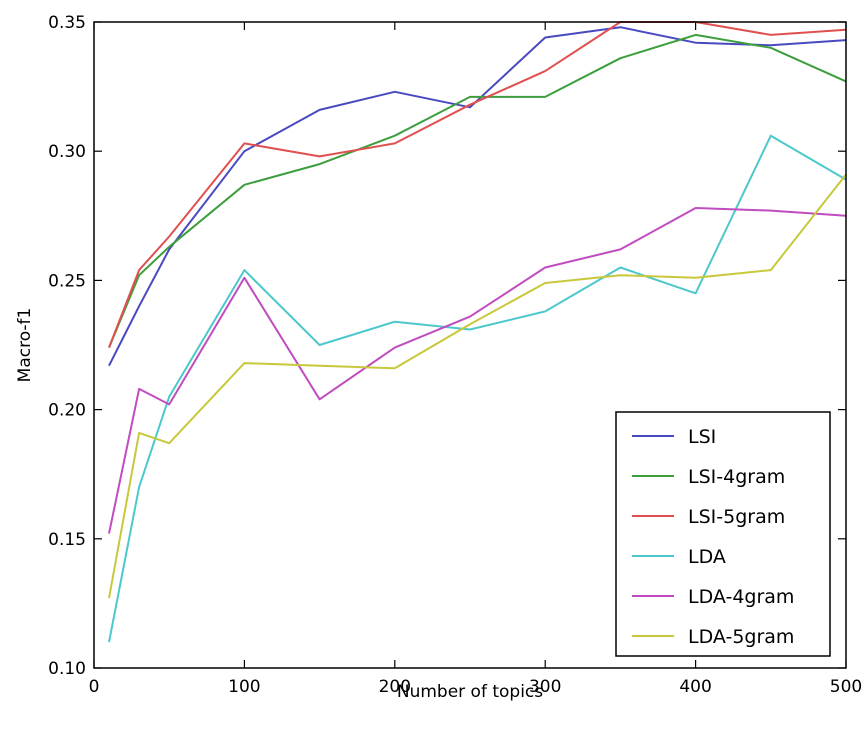  Describe the element at coordinates (707, 557) in the screenshot. I see `legend-label: LDA` at that location.